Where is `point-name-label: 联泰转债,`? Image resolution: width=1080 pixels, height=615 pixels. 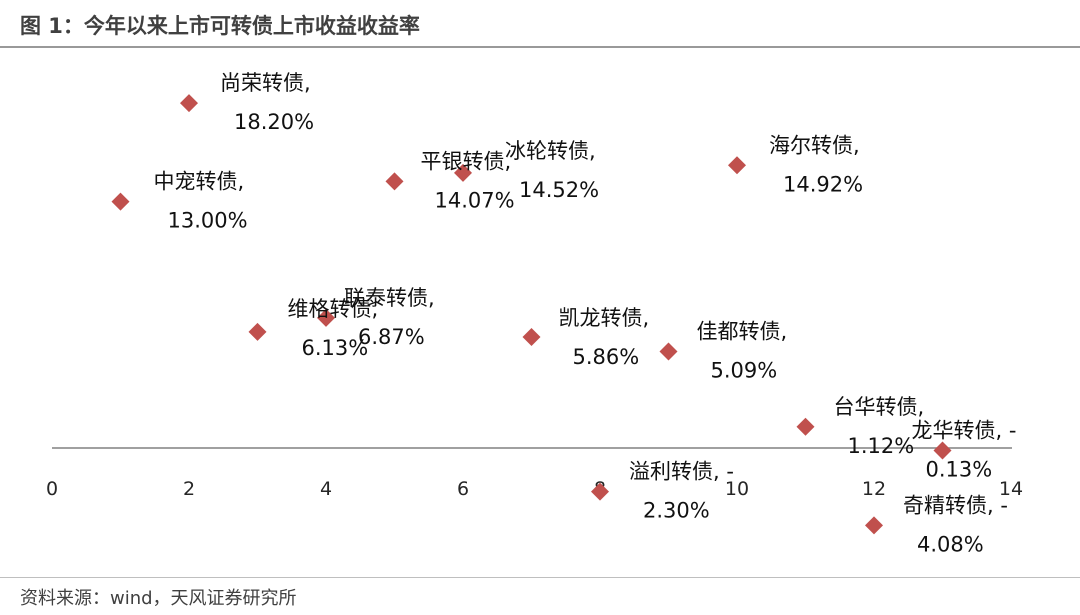
point-name-label: 联泰转债, is located at coordinates (389, 298).